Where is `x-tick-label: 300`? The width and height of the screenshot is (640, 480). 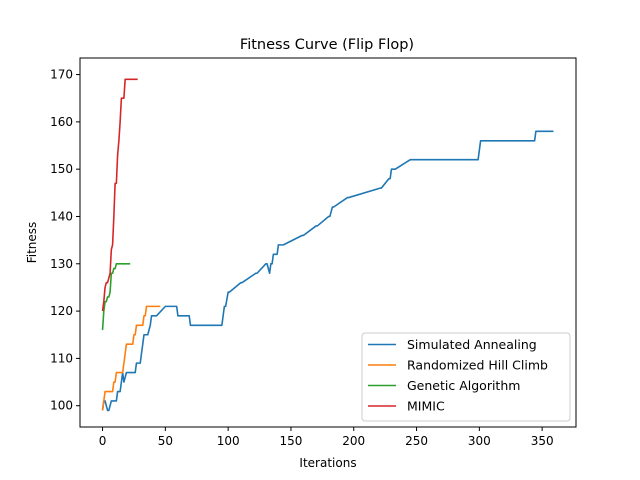 x-tick-label: 300 is located at coordinates (479, 441).